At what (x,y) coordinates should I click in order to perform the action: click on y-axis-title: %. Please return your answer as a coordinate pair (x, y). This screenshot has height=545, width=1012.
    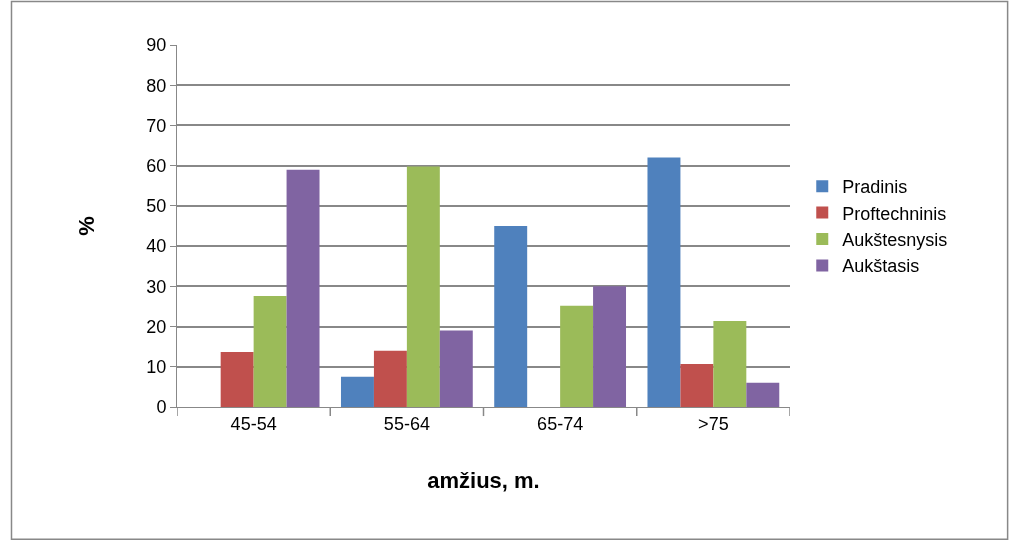
    Looking at the image, I should click on (87, 226).